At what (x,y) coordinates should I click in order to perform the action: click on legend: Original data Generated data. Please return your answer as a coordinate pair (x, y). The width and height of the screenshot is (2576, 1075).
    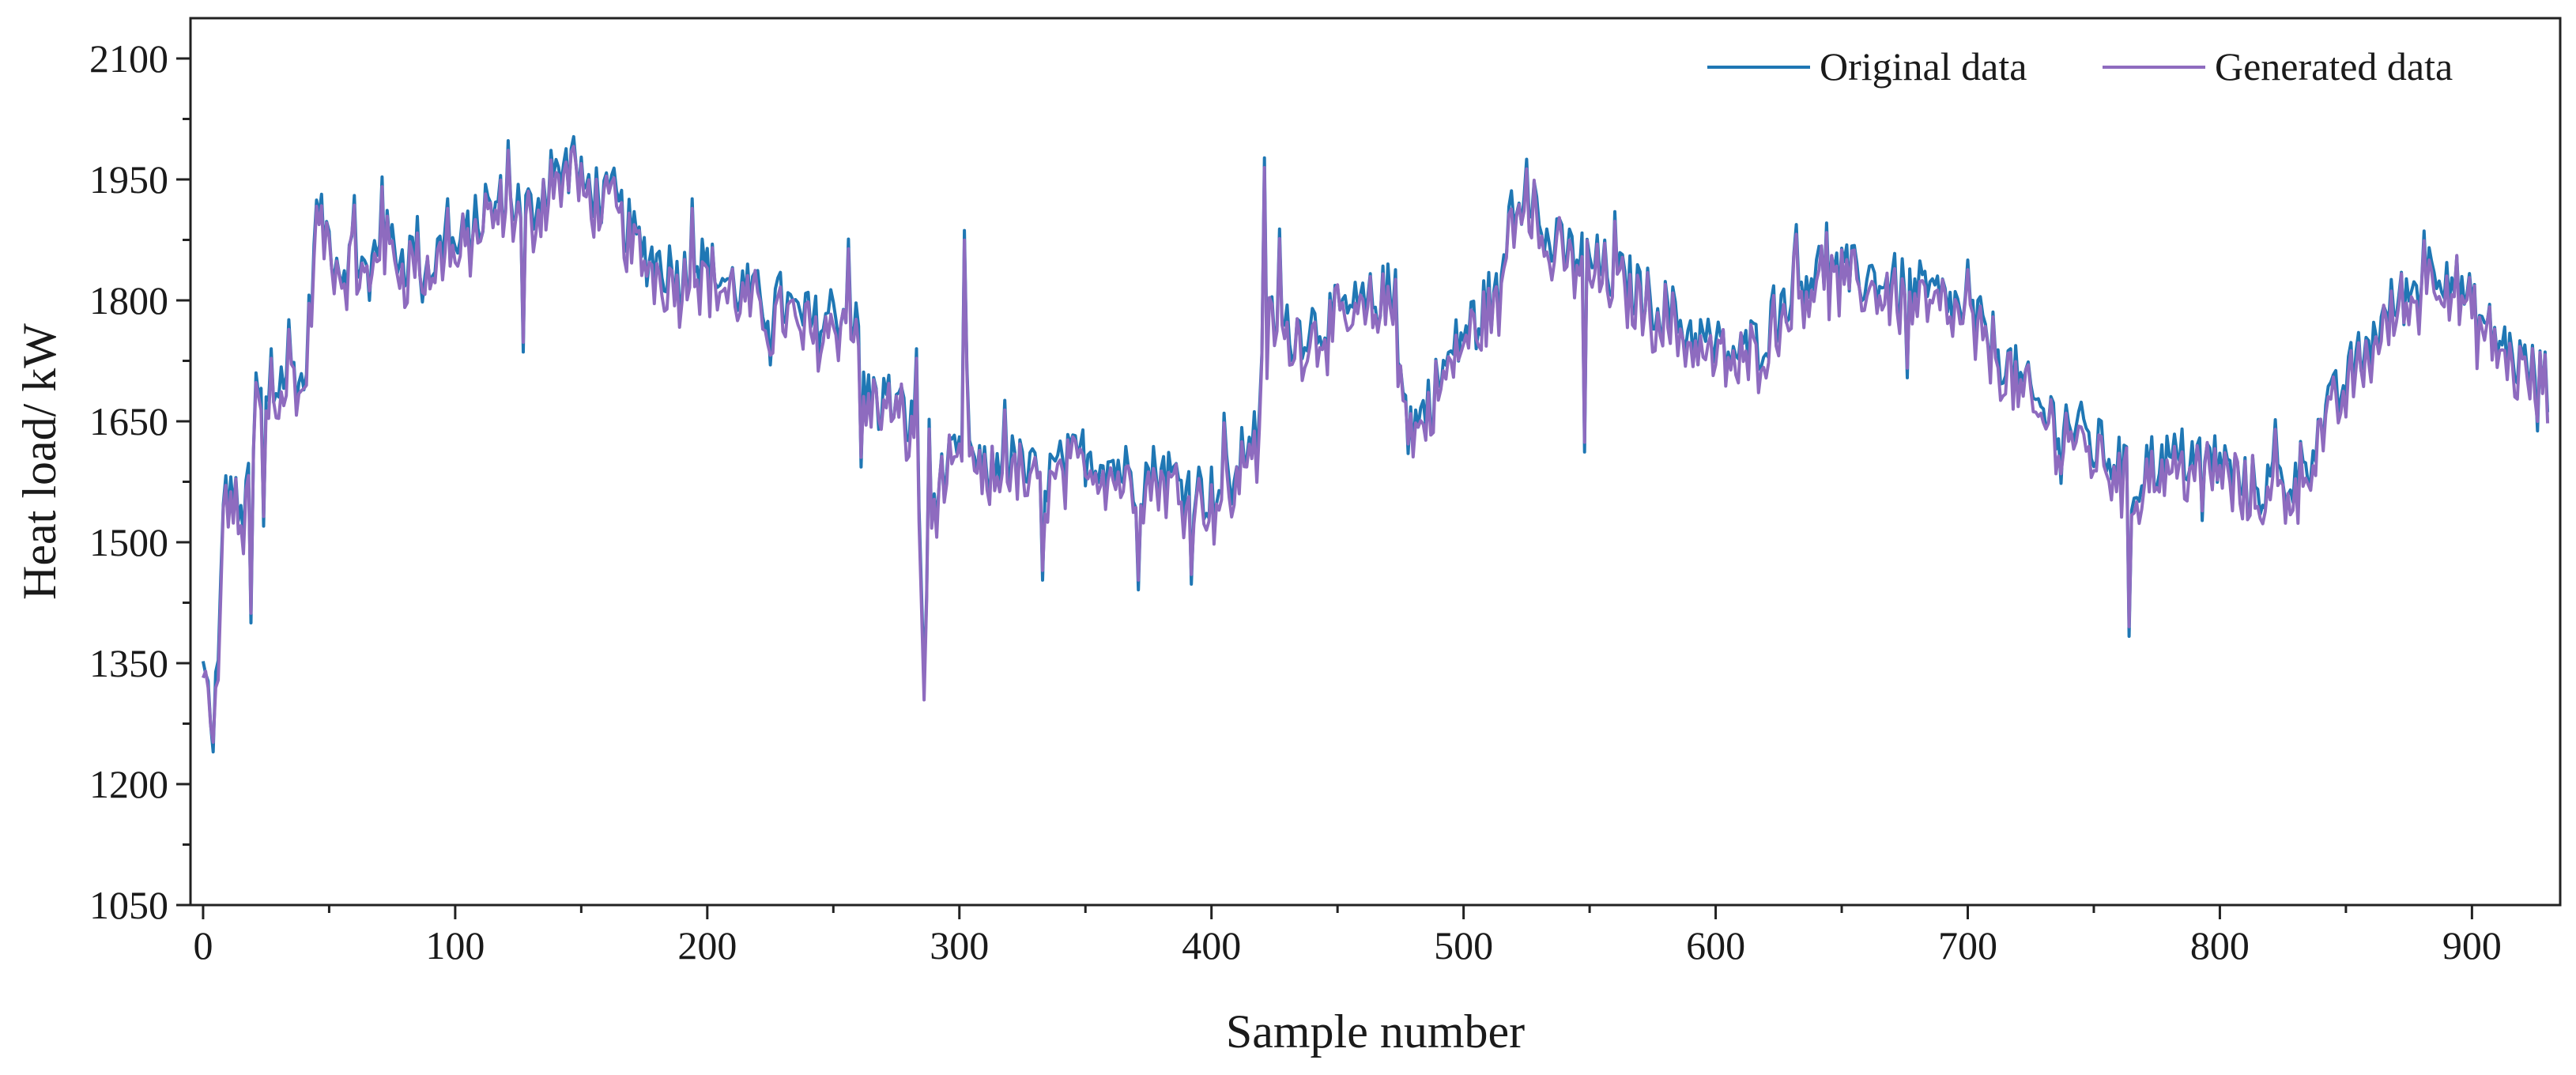
    Looking at the image, I should click on (2080, 66).